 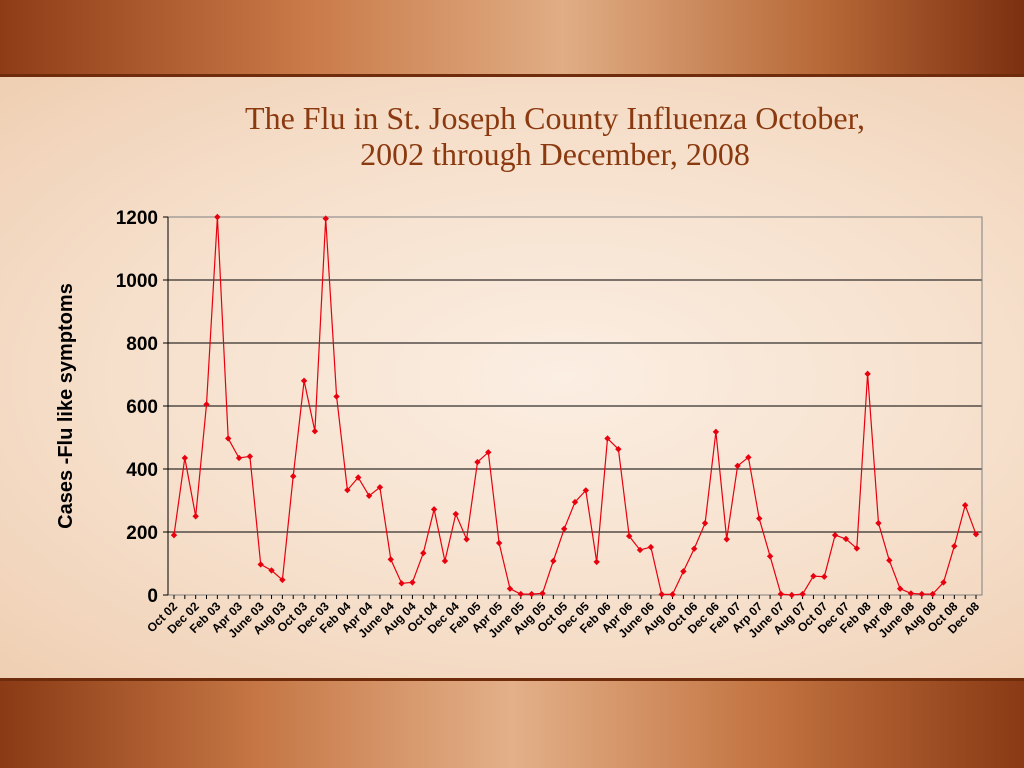 What do you see at coordinates (66, 406) in the screenshot?
I see `y-axis-label: Cases -Flu like symptoms` at bounding box center [66, 406].